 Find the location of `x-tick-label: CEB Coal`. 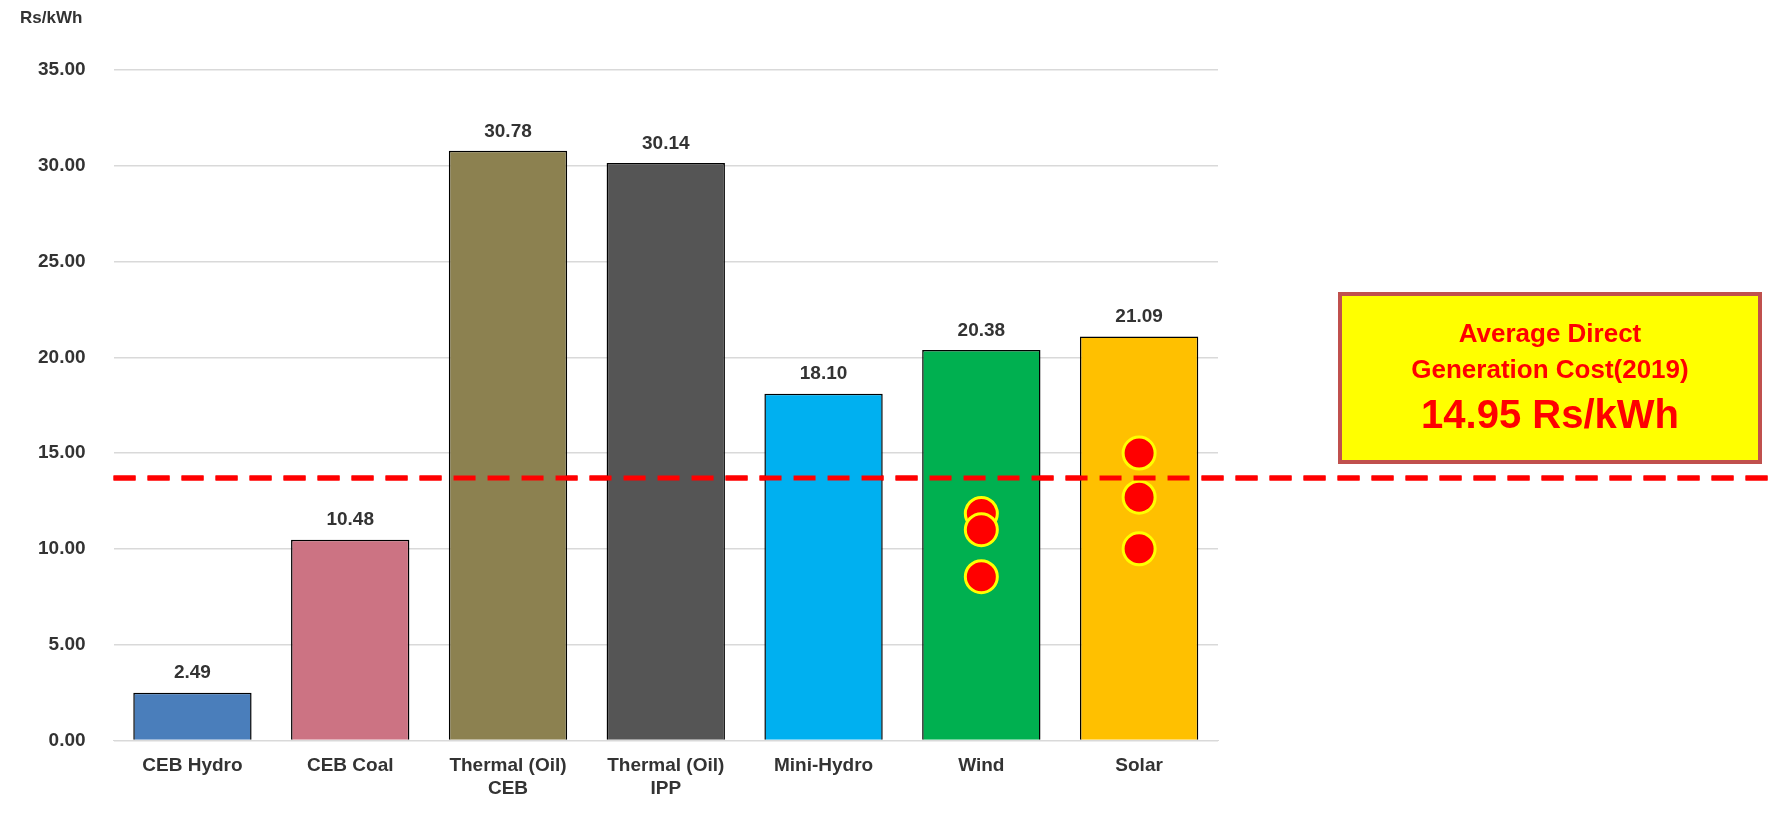

x-tick-label: CEB Coal is located at coordinates (350, 765).